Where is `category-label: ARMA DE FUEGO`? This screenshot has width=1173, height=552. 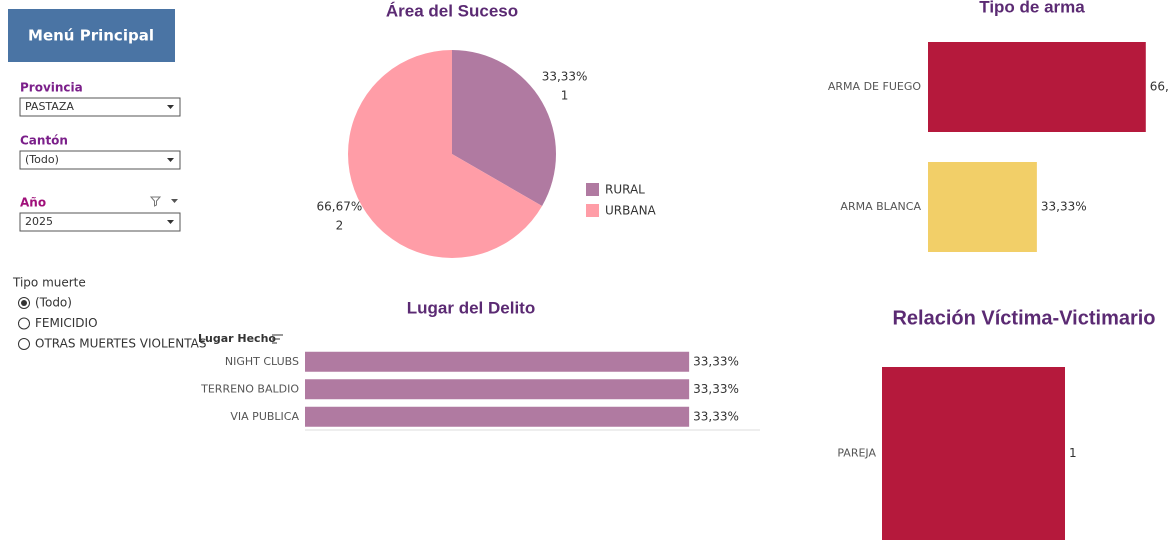
category-label: ARMA DE FUEGO is located at coordinates (874, 86).